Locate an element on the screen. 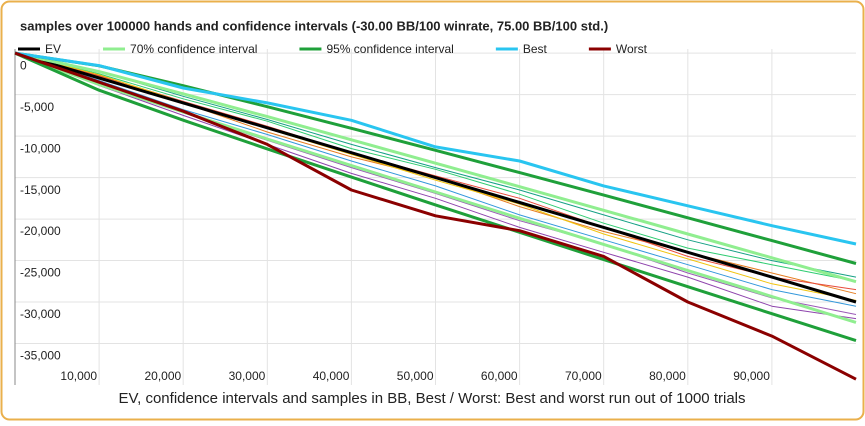 The image size is (865, 426). y-tick-label: -30,000 is located at coordinates (40, 314).